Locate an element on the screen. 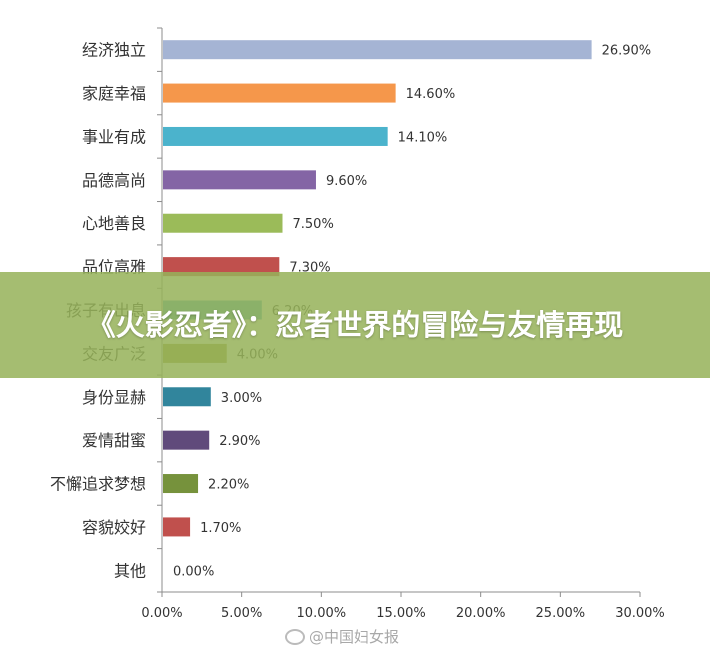 The height and width of the screenshot is (655, 710). category-label: 心地善良 is located at coordinates (114, 223).